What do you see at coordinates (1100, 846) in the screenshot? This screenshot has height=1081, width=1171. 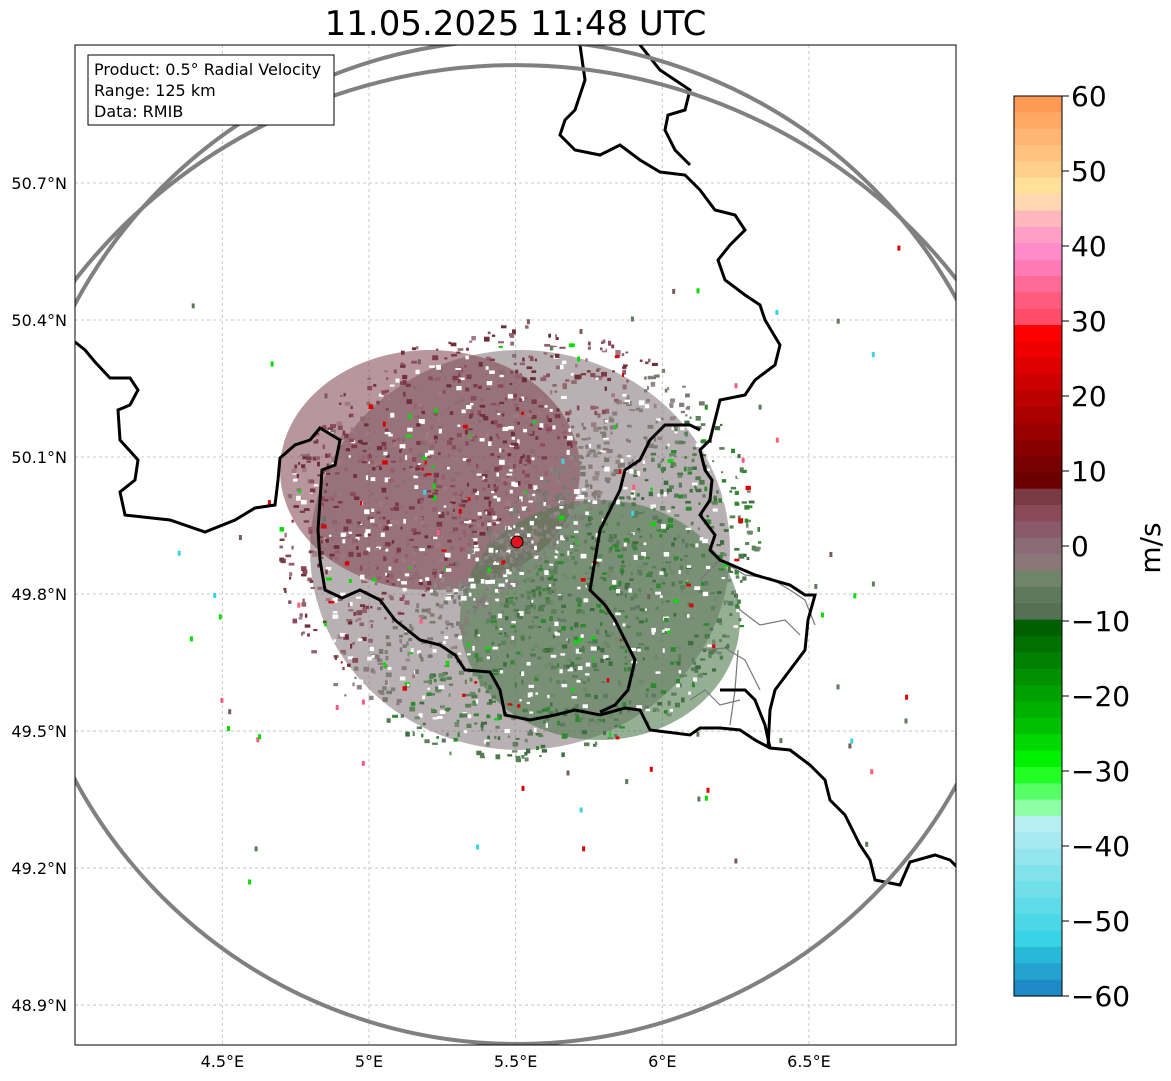 I see `colorbar-tick-label: −40` at bounding box center [1100, 846].